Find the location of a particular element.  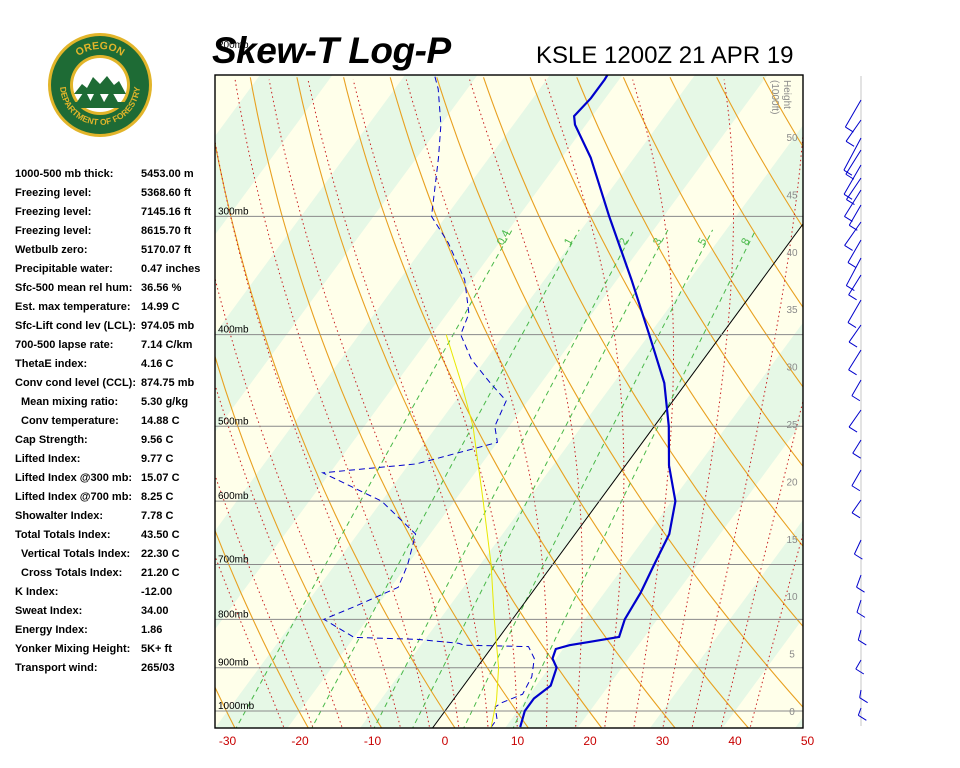

wind-barb-column is located at coordinates (855, 401).